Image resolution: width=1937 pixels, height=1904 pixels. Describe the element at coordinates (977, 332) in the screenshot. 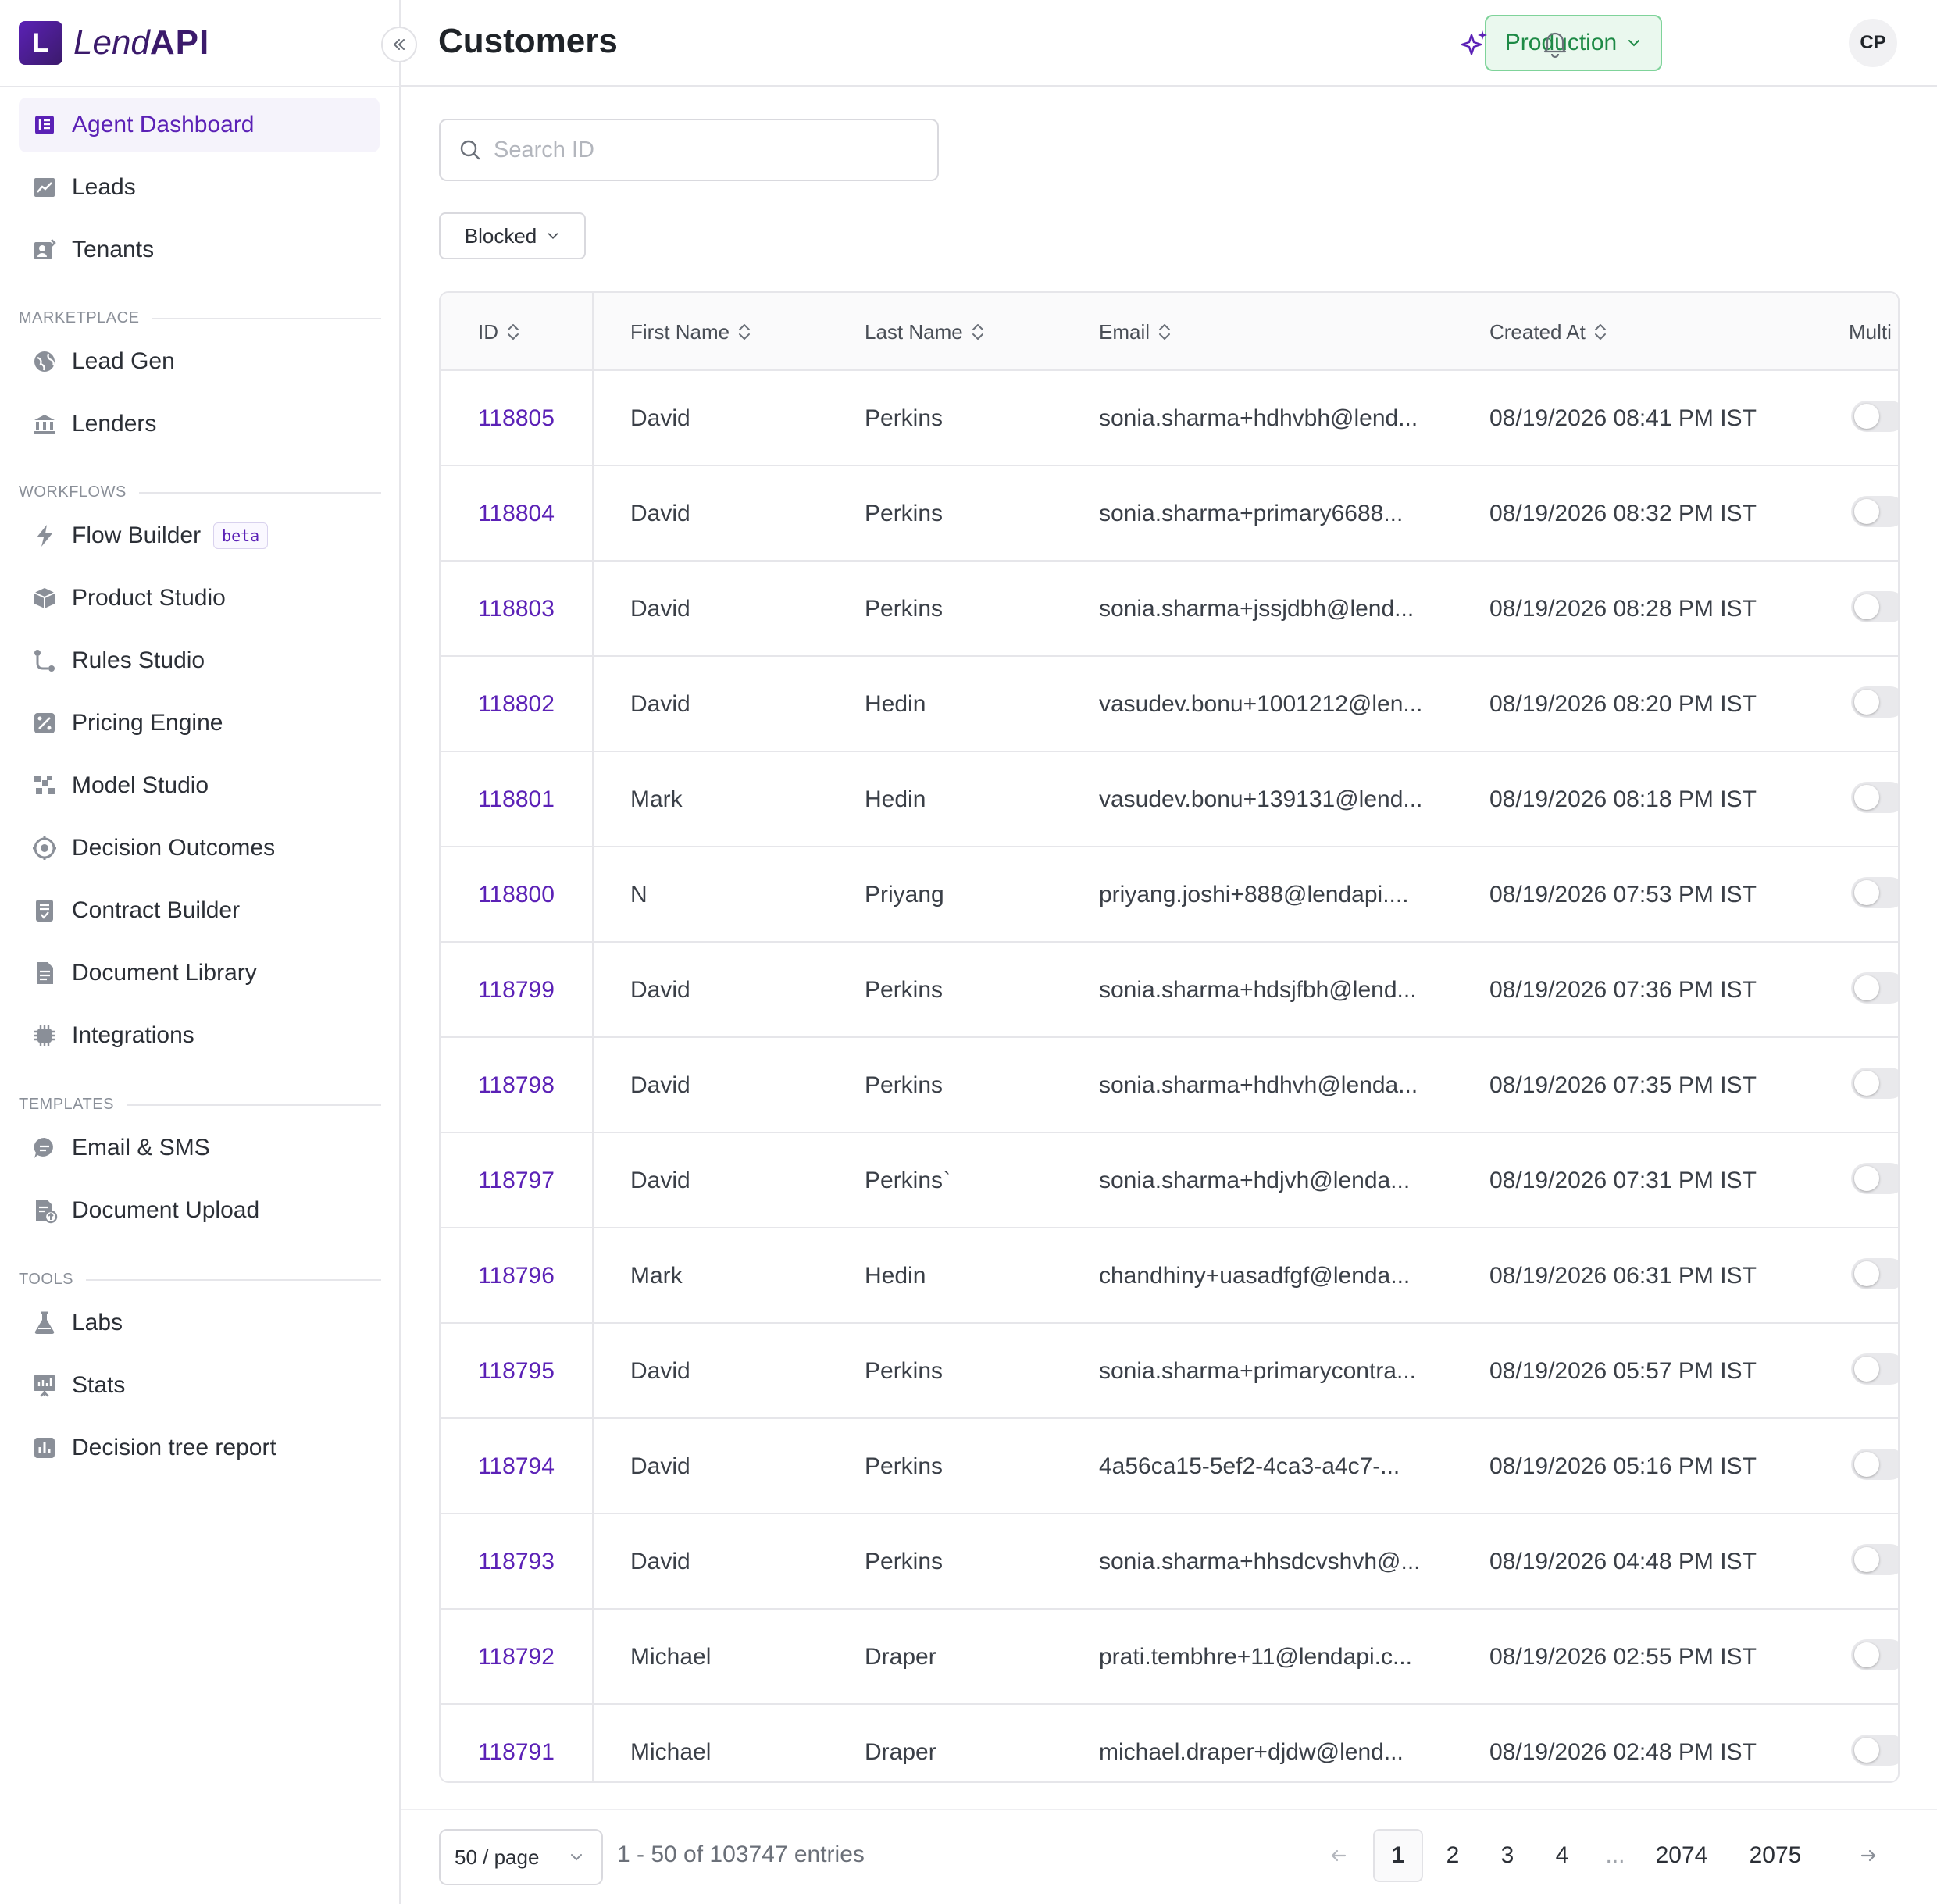

I see `sort-icon` at that location.